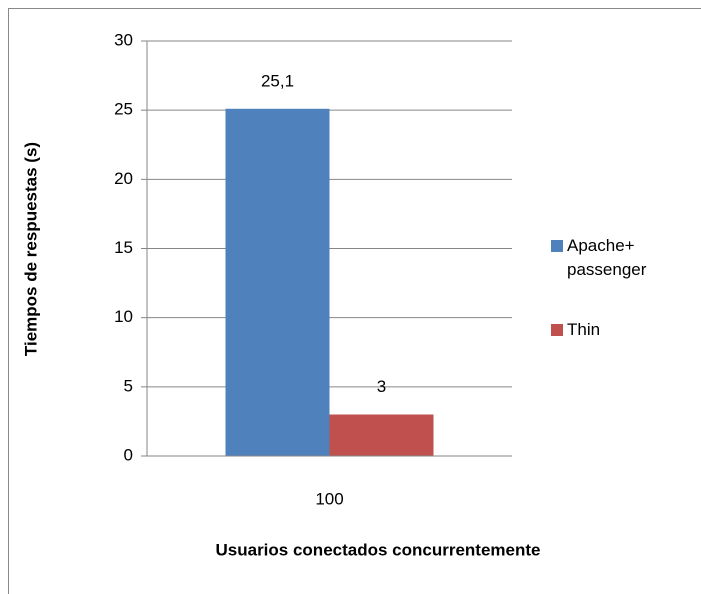 The height and width of the screenshot is (594, 701). I want to click on y-tick-label: 30, so click(123, 39).